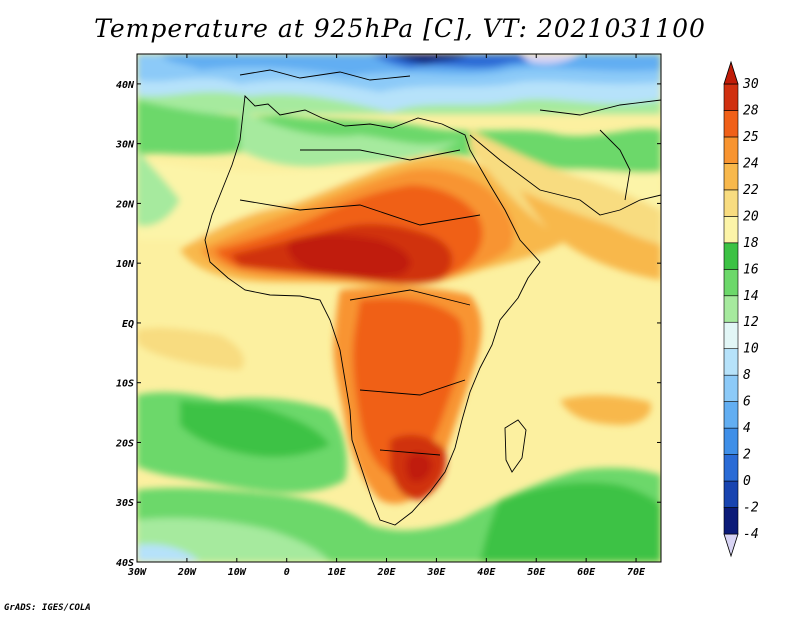 The width and height of the screenshot is (800, 618). Describe the element at coordinates (747, 455) in the screenshot. I see `colorbar-label: 2` at that location.